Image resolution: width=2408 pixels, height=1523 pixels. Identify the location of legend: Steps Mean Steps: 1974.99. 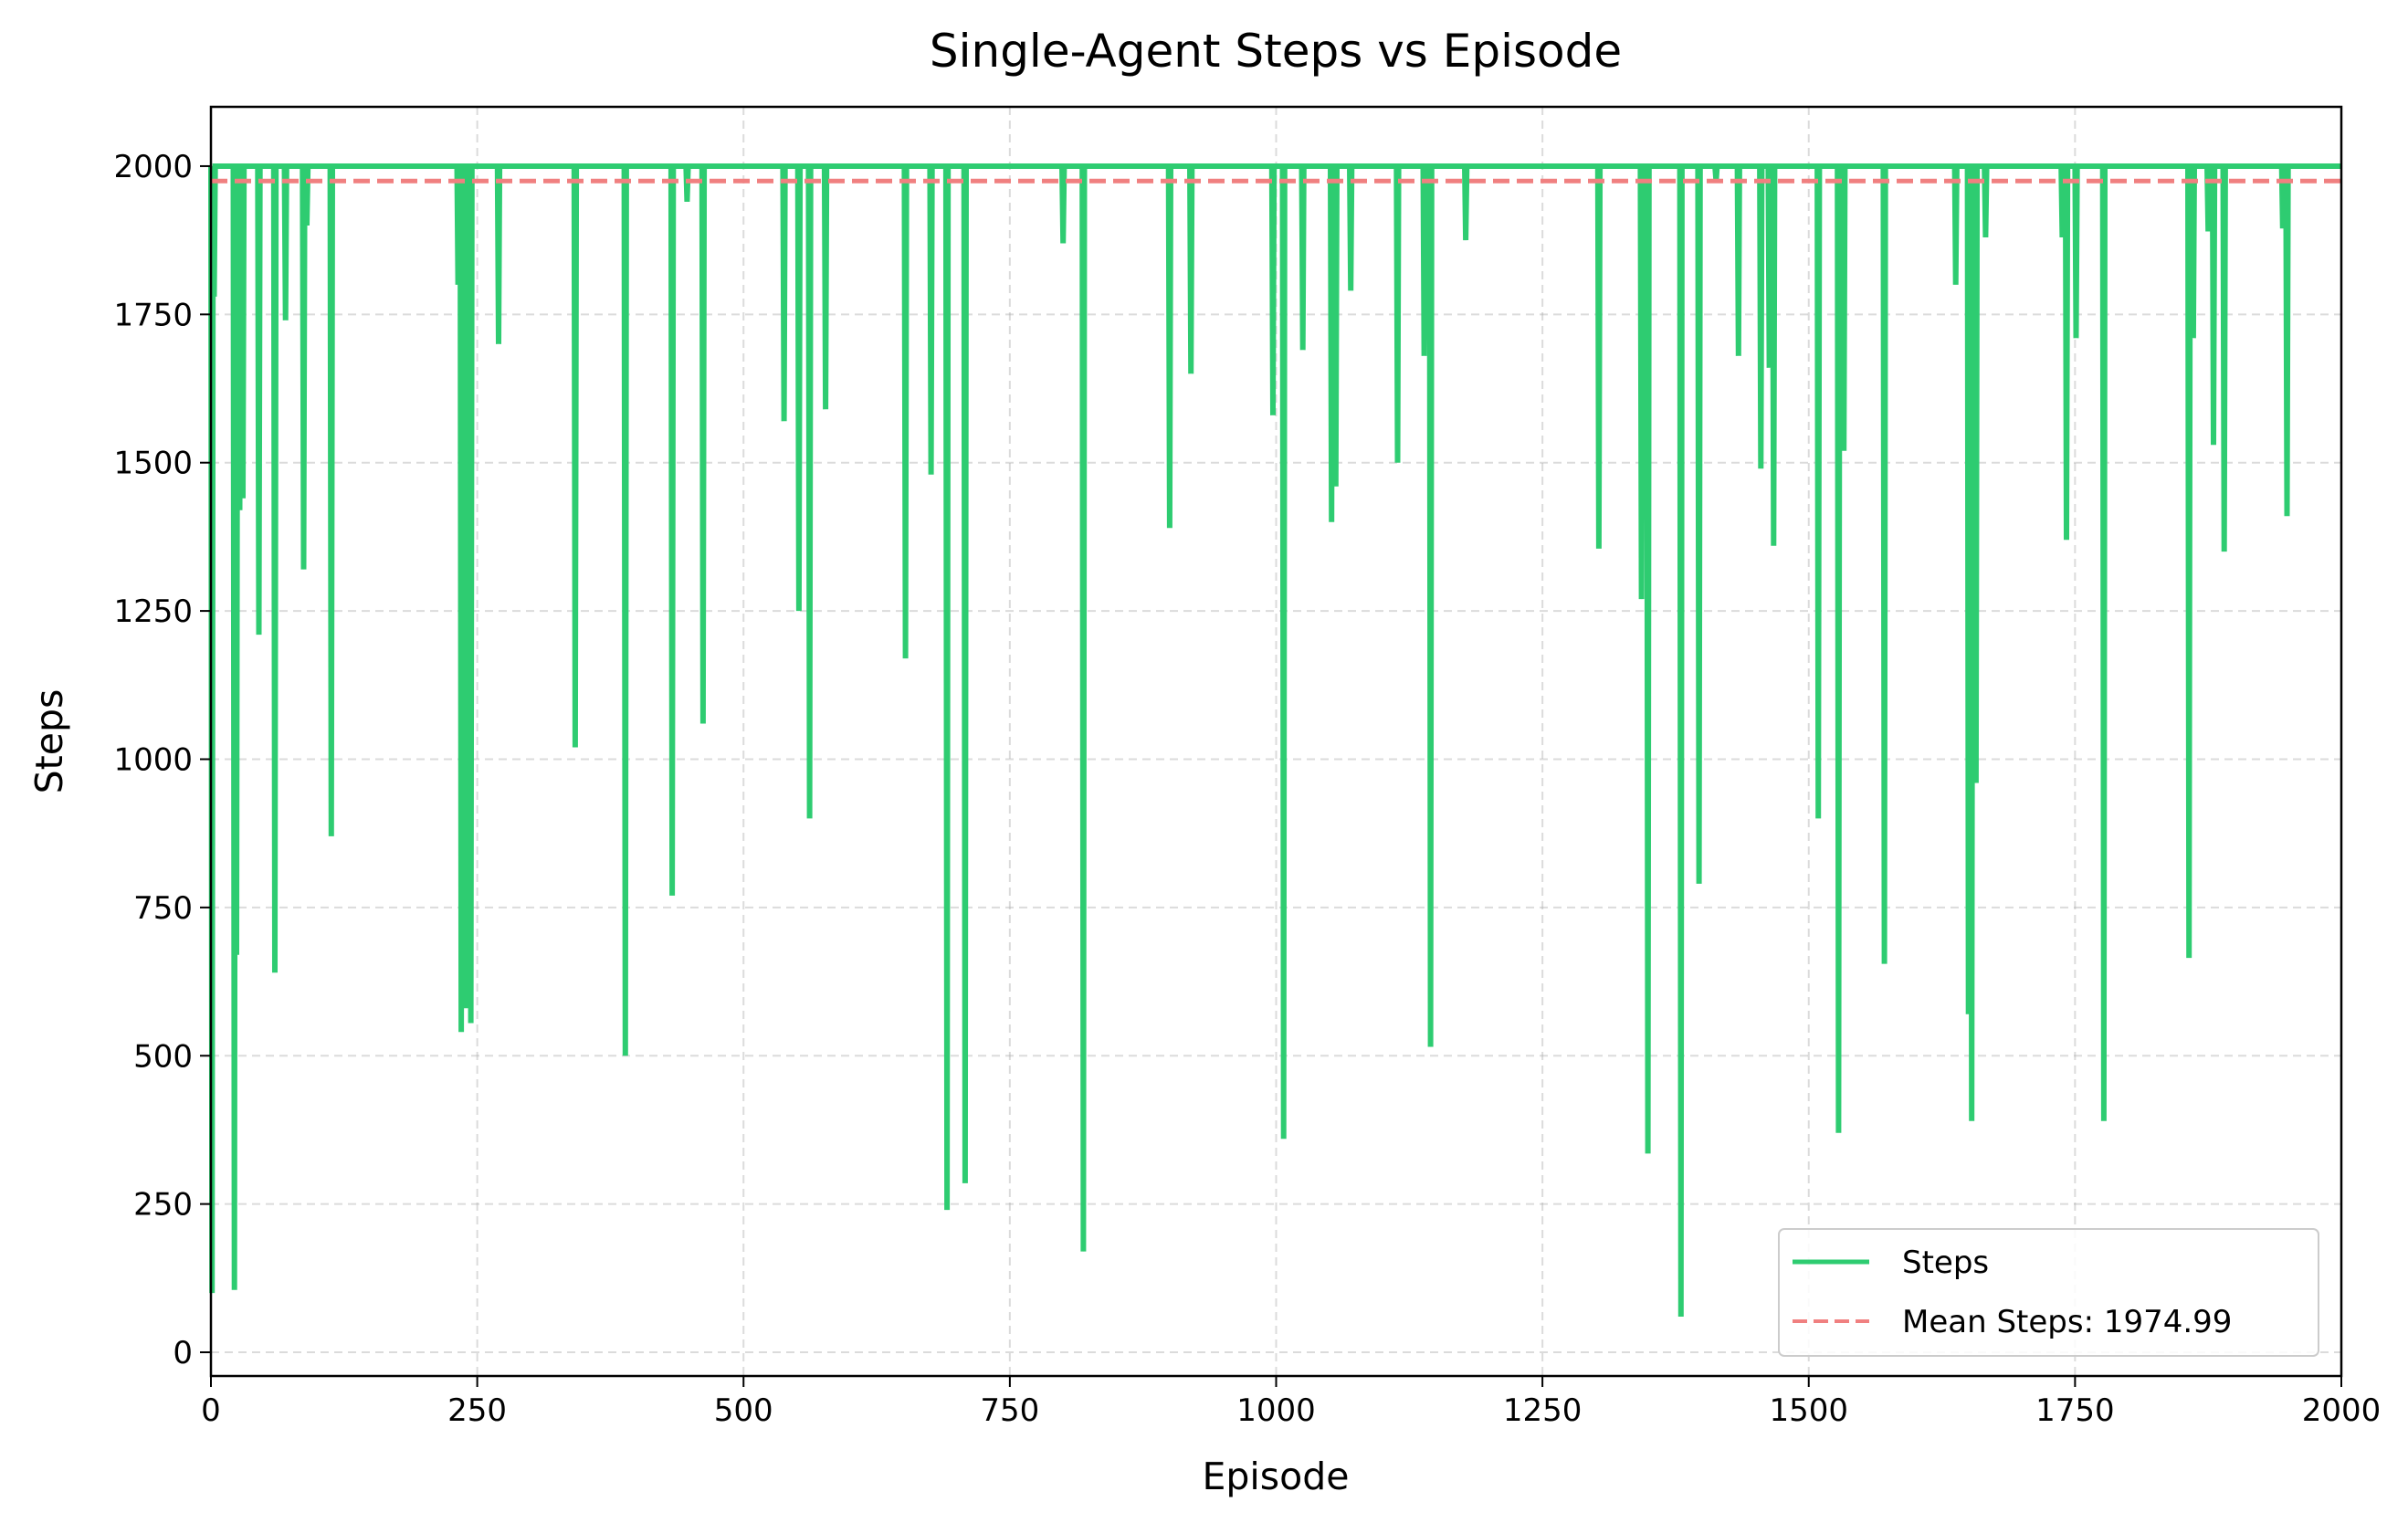
(2048, 1293).